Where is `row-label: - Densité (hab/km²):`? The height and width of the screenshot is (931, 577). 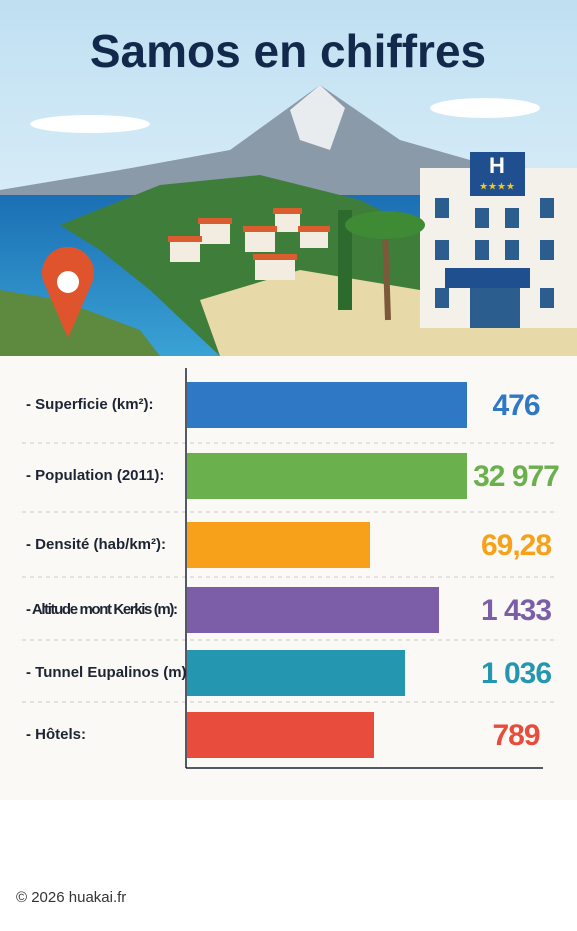 row-label: - Densité (hab/km²): is located at coordinates (96, 544).